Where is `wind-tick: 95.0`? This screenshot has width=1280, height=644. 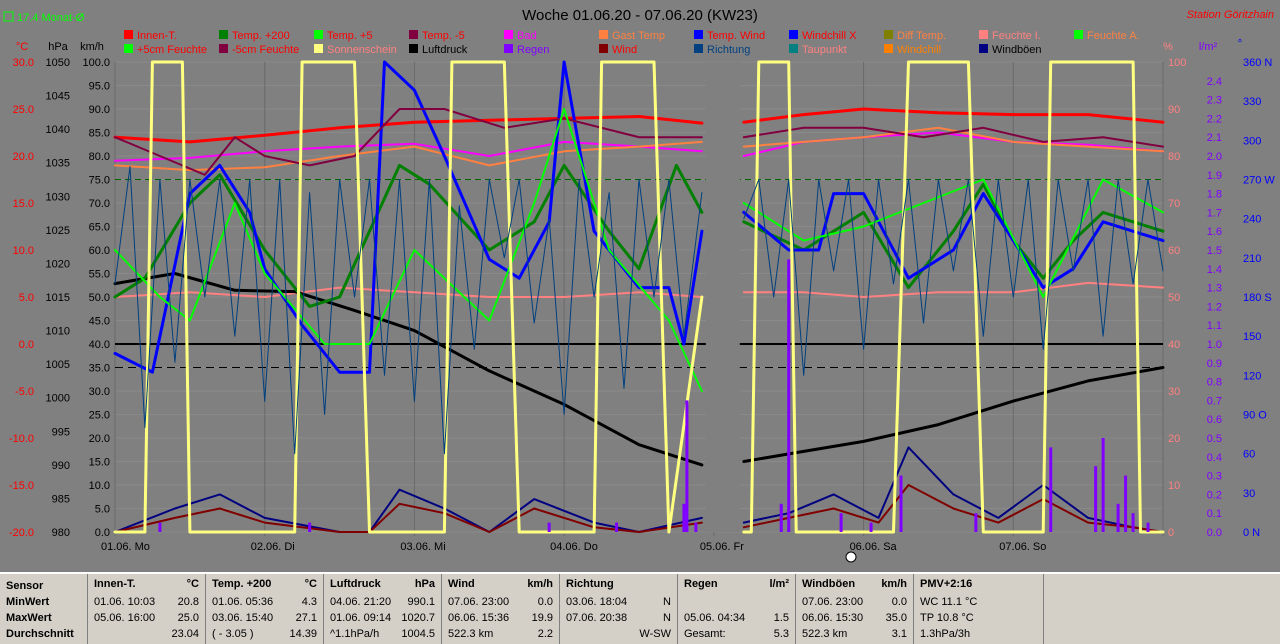 wind-tick: 95.0 is located at coordinates (99, 87).